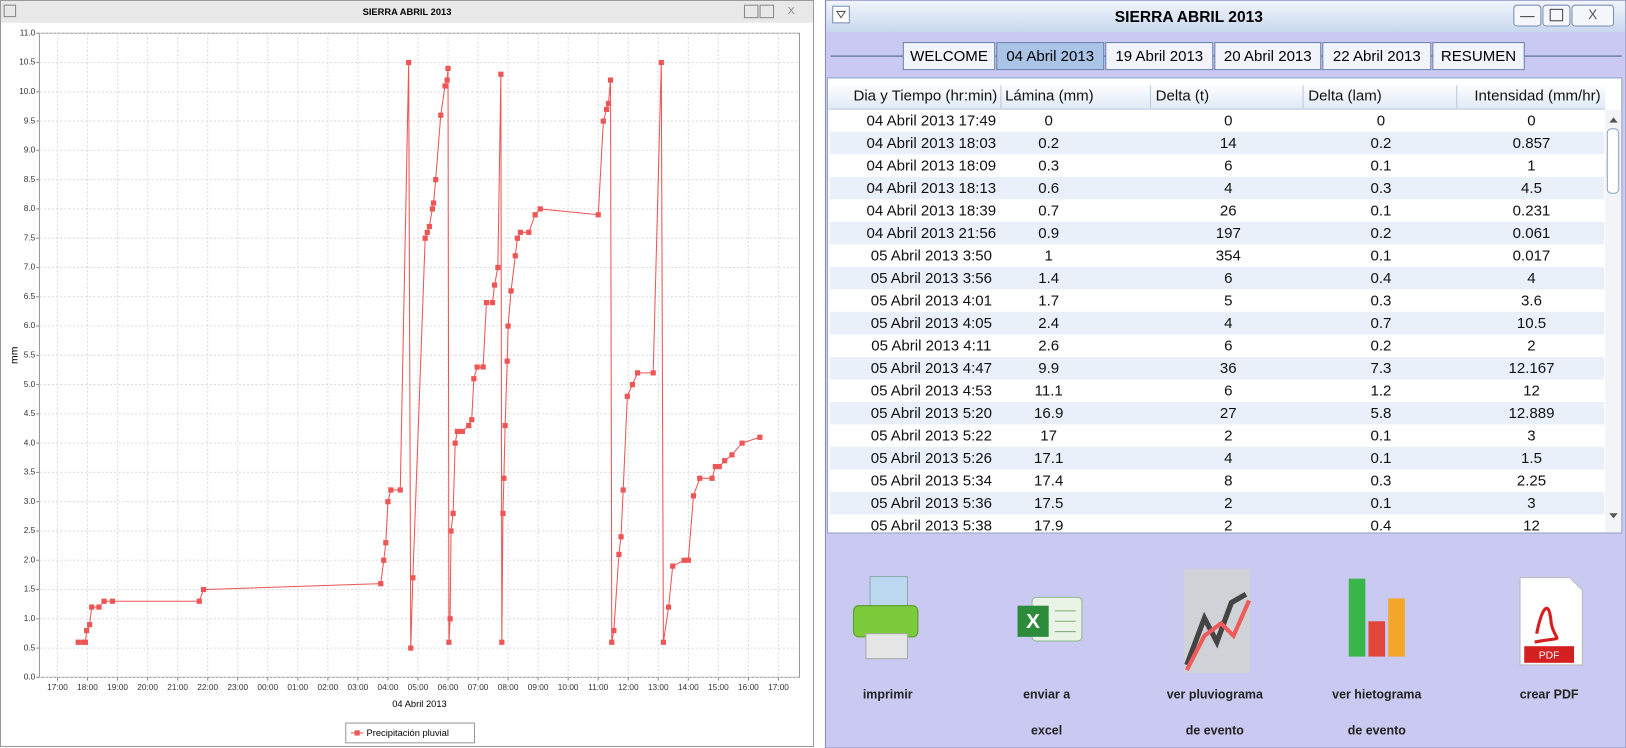  Describe the element at coordinates (931, 503) in the screenshot. I see `cell: 05 Abril 2013 5:36` at that location.